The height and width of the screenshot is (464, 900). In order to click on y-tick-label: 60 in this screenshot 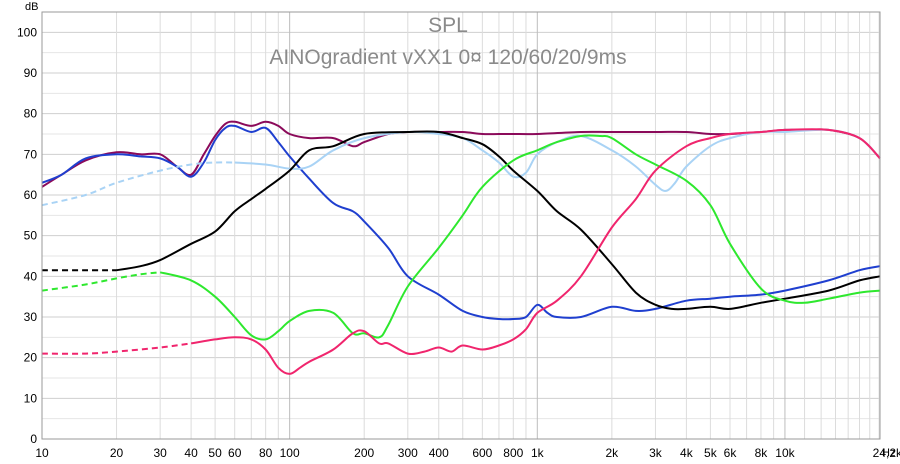, I will do `click(31, 195)`.